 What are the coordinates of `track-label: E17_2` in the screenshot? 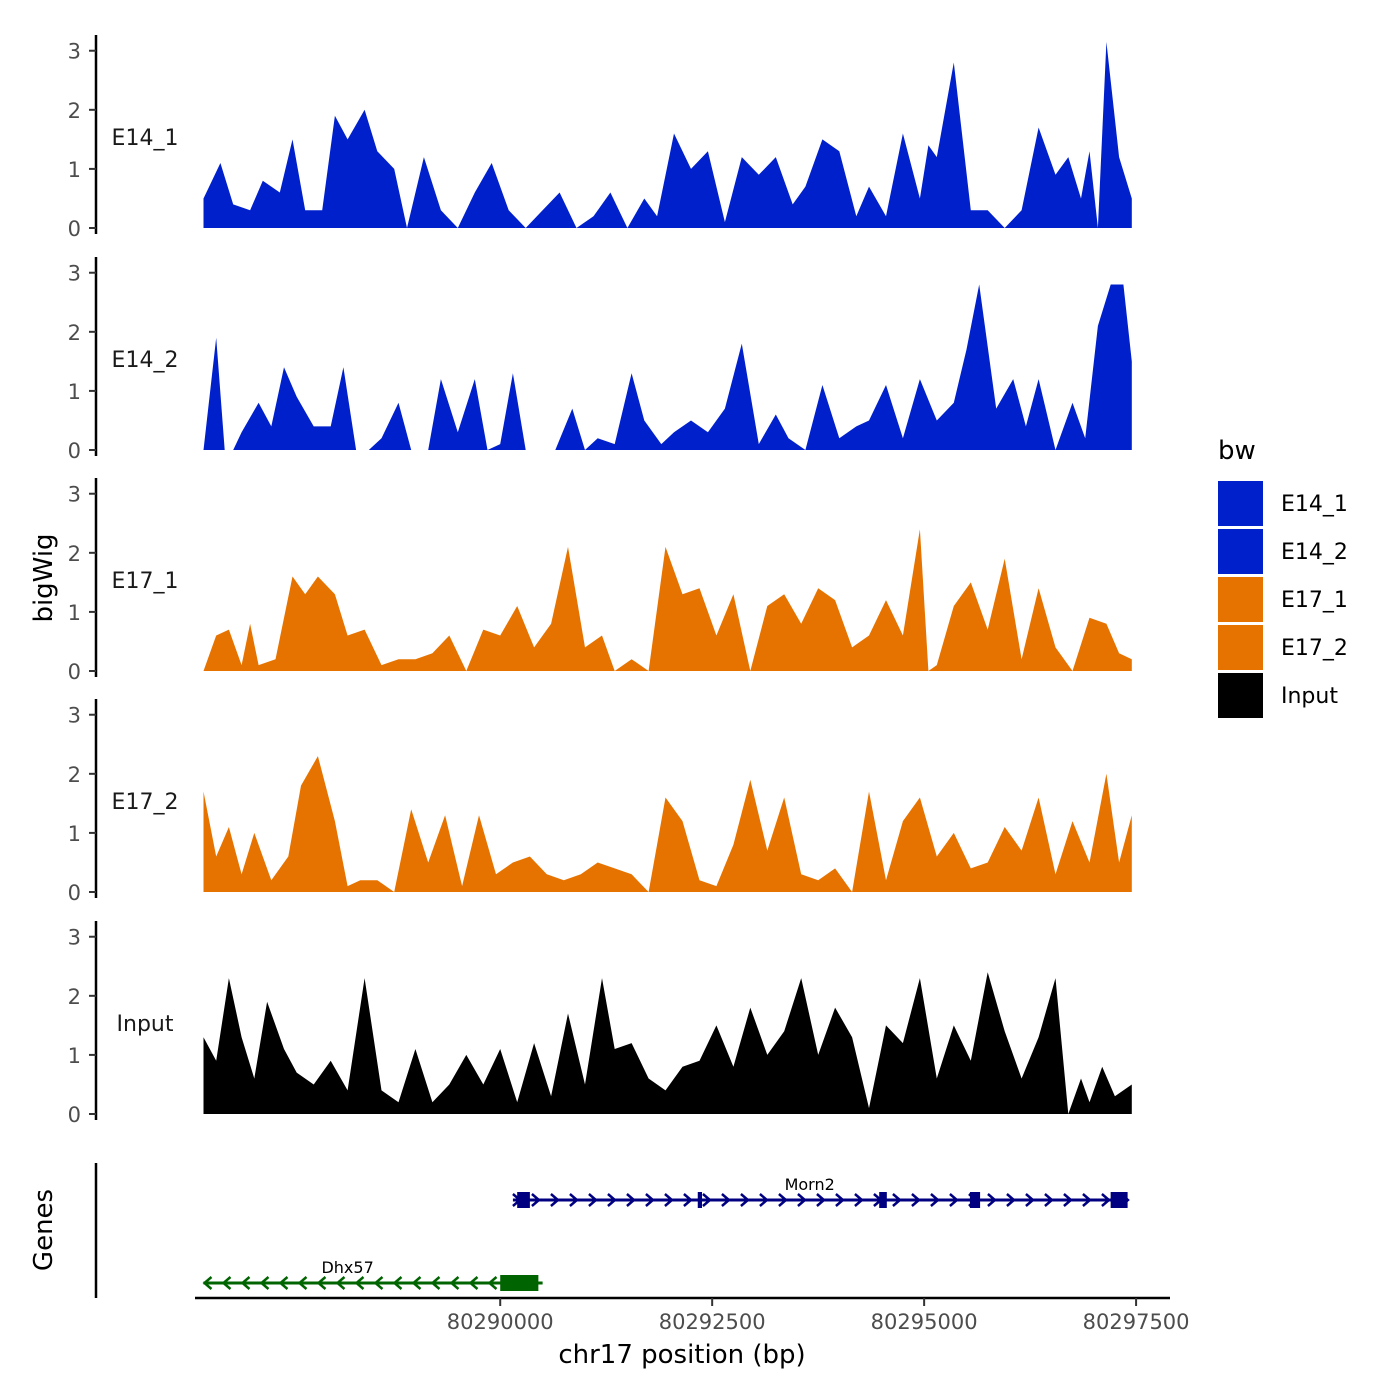 It's located at (145, 802).